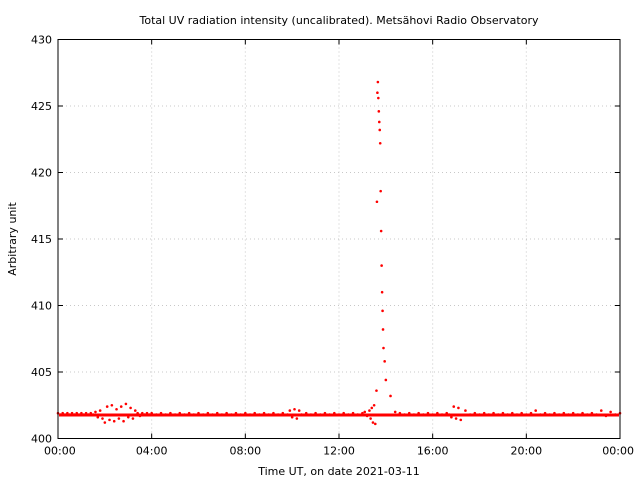  Describe the element at coordinates (433, 451) in the screenshot. I see `x-tick-label: 16:00` at that location.